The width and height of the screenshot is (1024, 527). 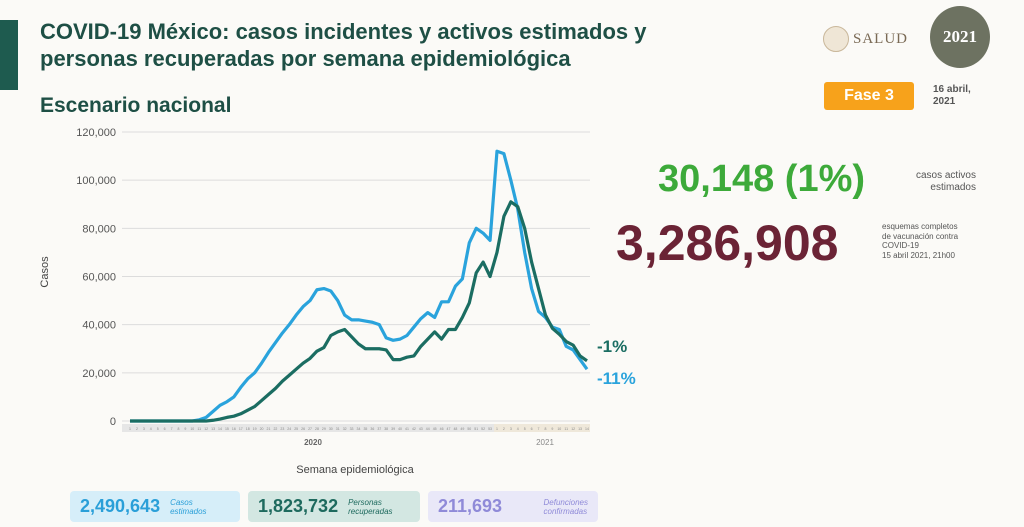 What do you see at coordinates (269, 429) in the screenshot?
I see `x-tick-label: 21` at bounding box center [269, 429].